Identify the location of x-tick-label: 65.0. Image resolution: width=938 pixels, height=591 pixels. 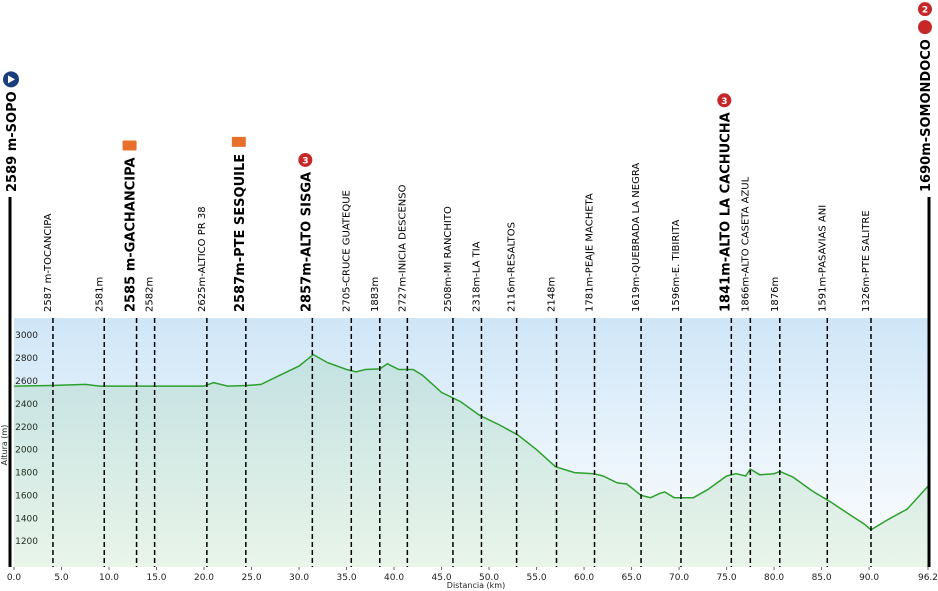
(632, 578).